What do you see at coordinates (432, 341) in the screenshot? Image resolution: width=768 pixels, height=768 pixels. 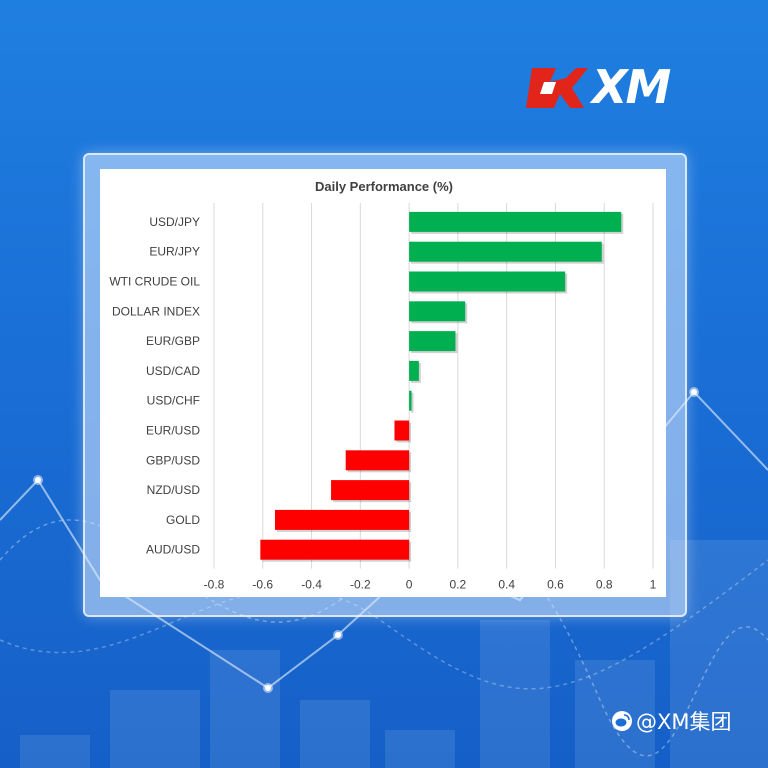 I see `bar-eur-gbp` at bounding box center [432, 341].